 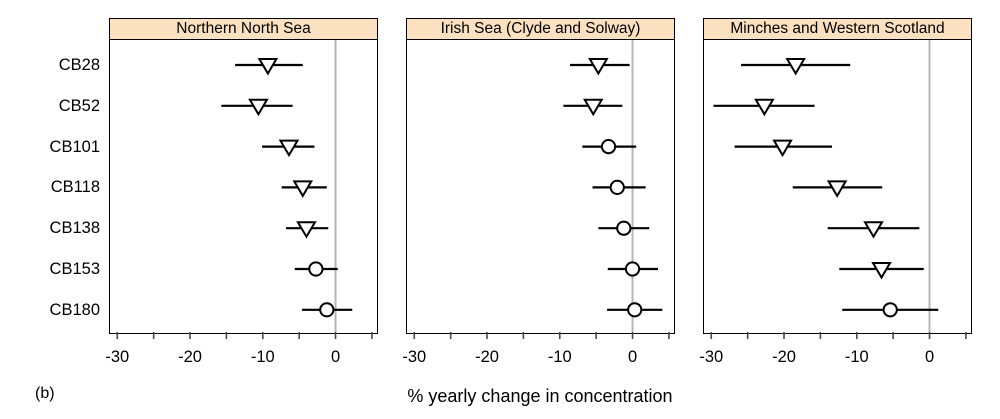 What do you see at coordinates (45, 393) in the screenshot?
I see `figure-panel-label: (b)` at bounding box center [45, 393].